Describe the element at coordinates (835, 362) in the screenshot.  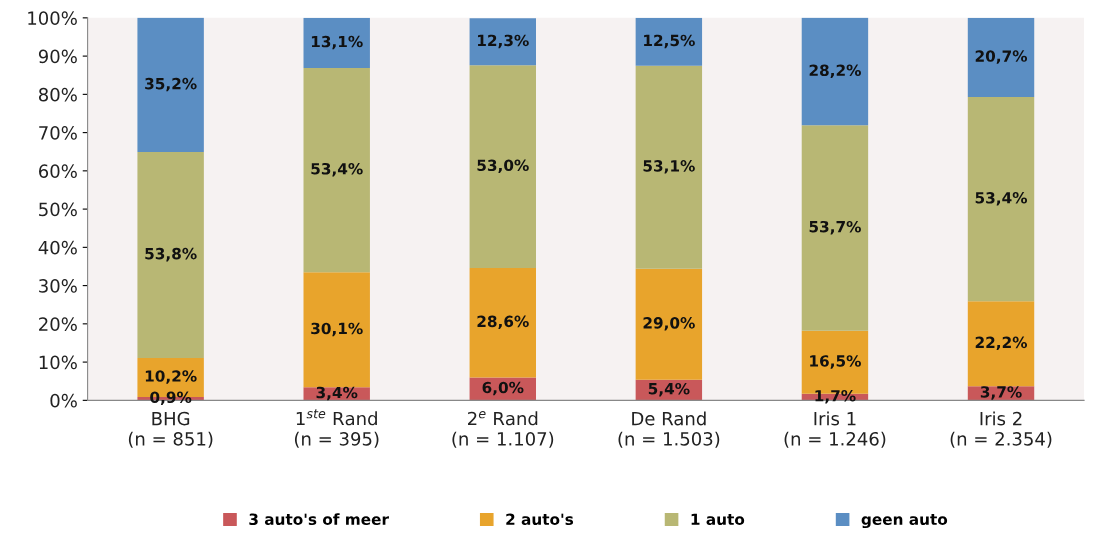
I see `data-label: 16,5%` at that location.